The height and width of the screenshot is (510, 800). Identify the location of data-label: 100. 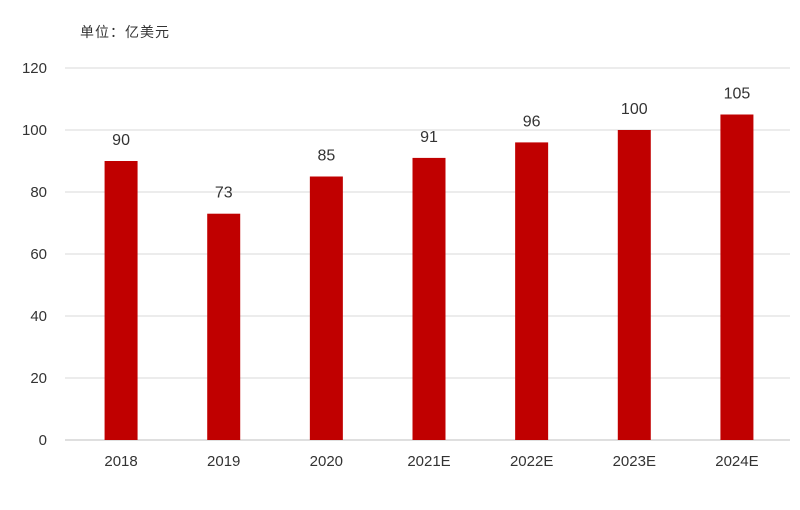
(634, 109).